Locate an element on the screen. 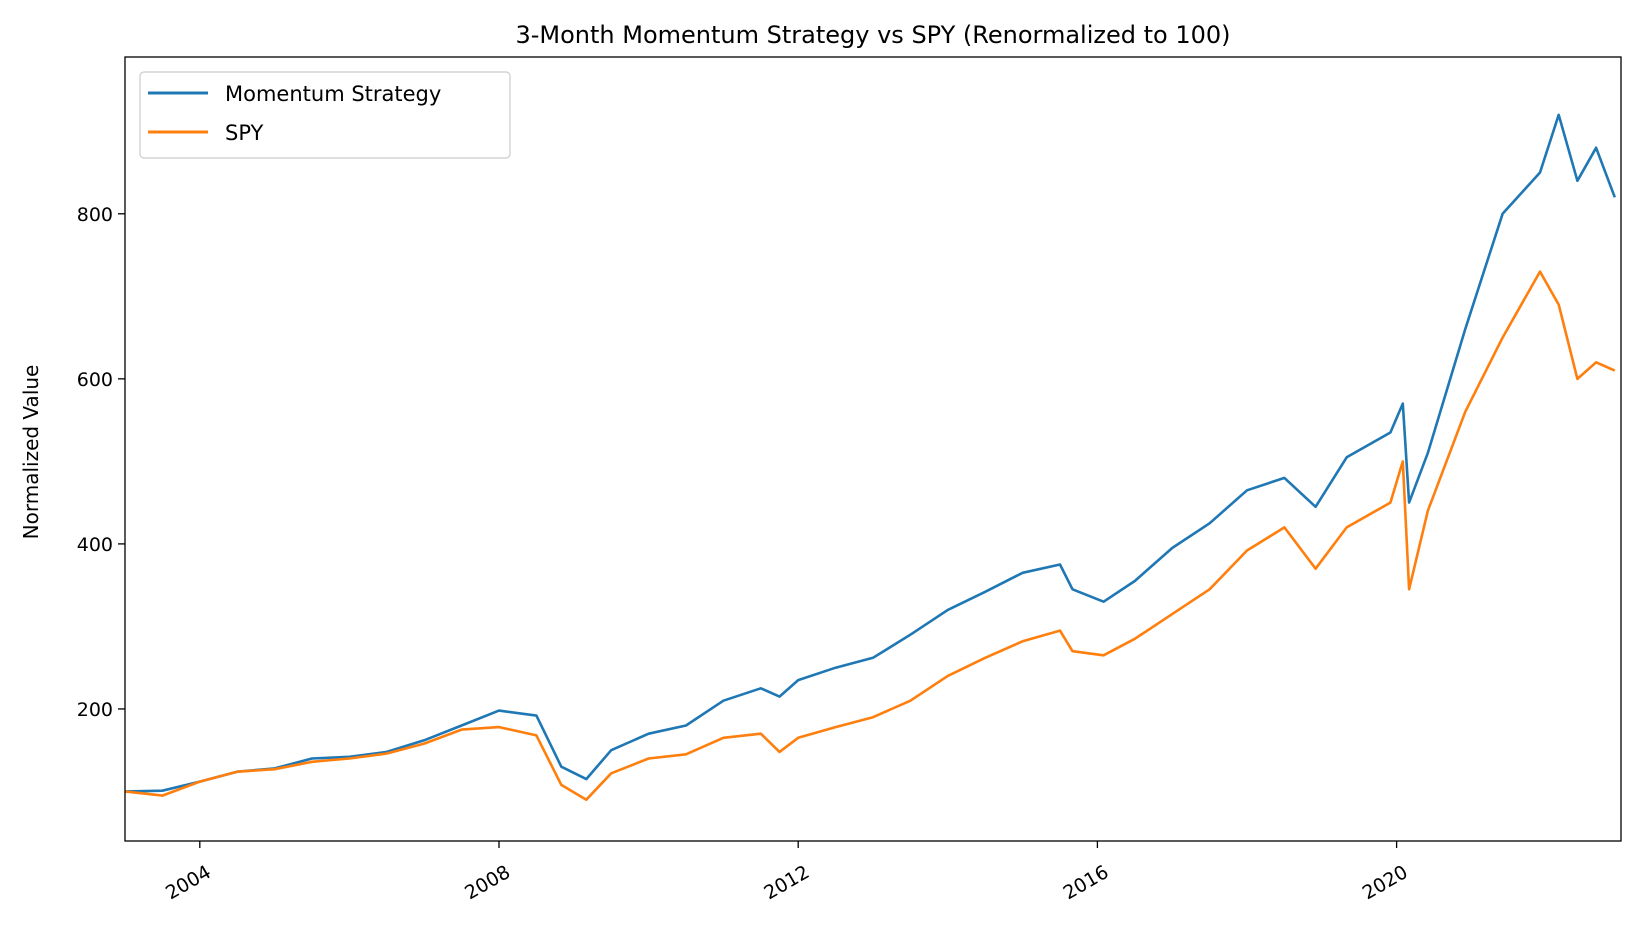 Image resolution: width=1632 pixels, height=936 pixels. legend-label-momentum: Momentum Strategy is located at coordinates (333, 94).